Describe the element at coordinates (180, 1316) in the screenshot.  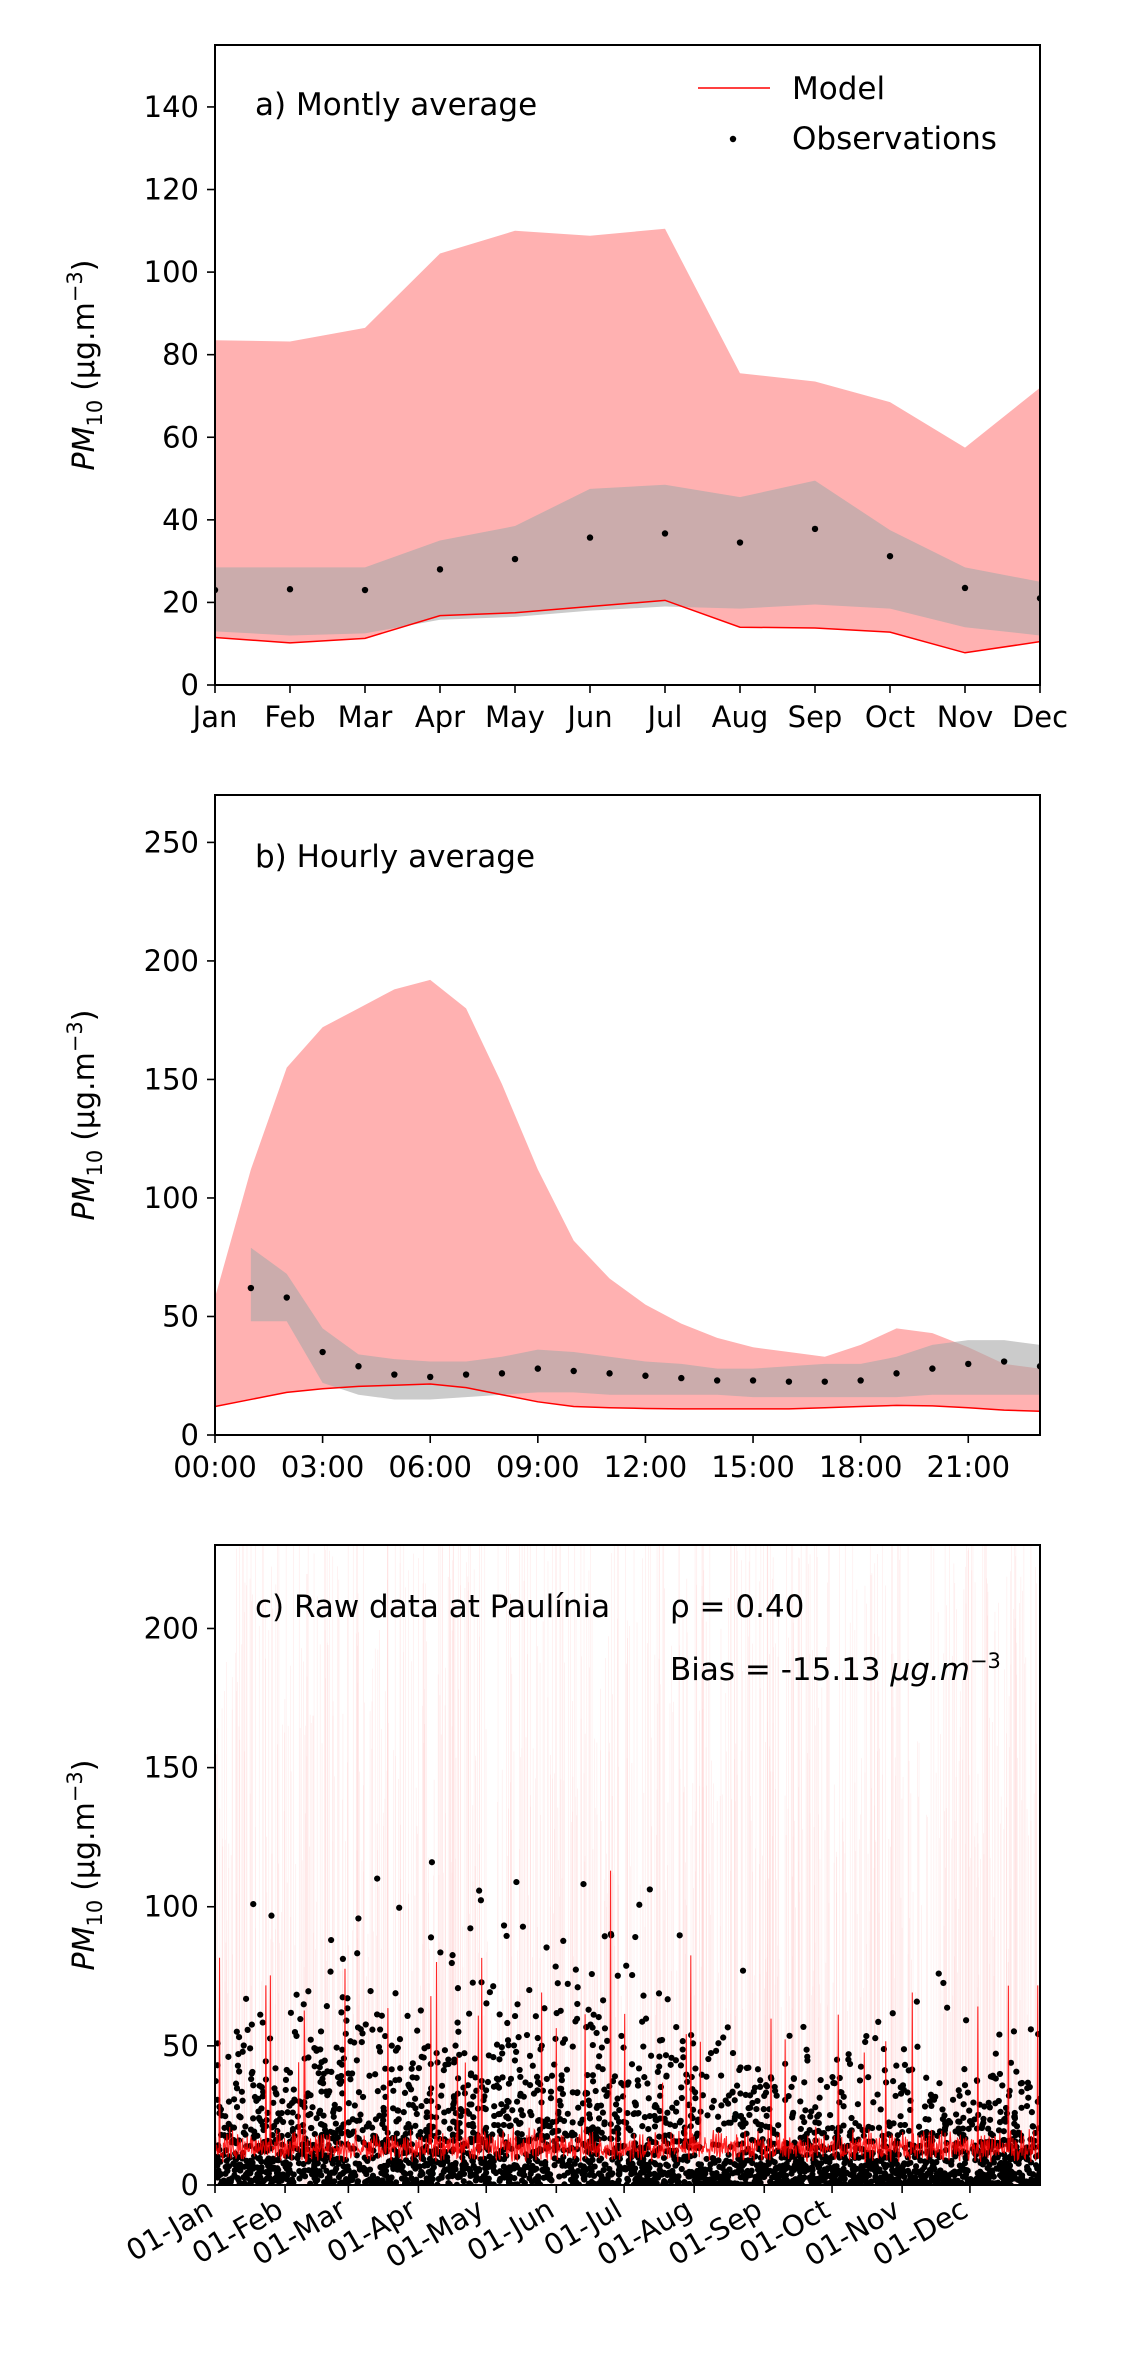
I see `y-tick-label: 50` at that location.